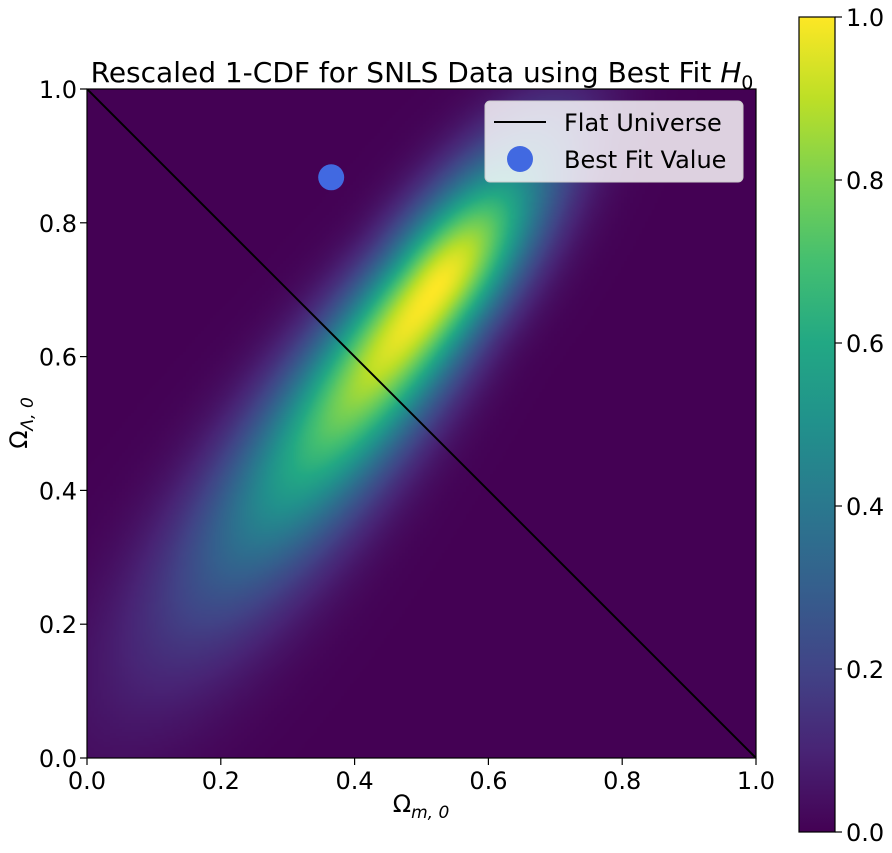 Image resolution: width=892 pixels, height=853 pixels. Describe the element at coordinates (817, 424) in the screenshot. I see `colorbar-gradient` at that location.